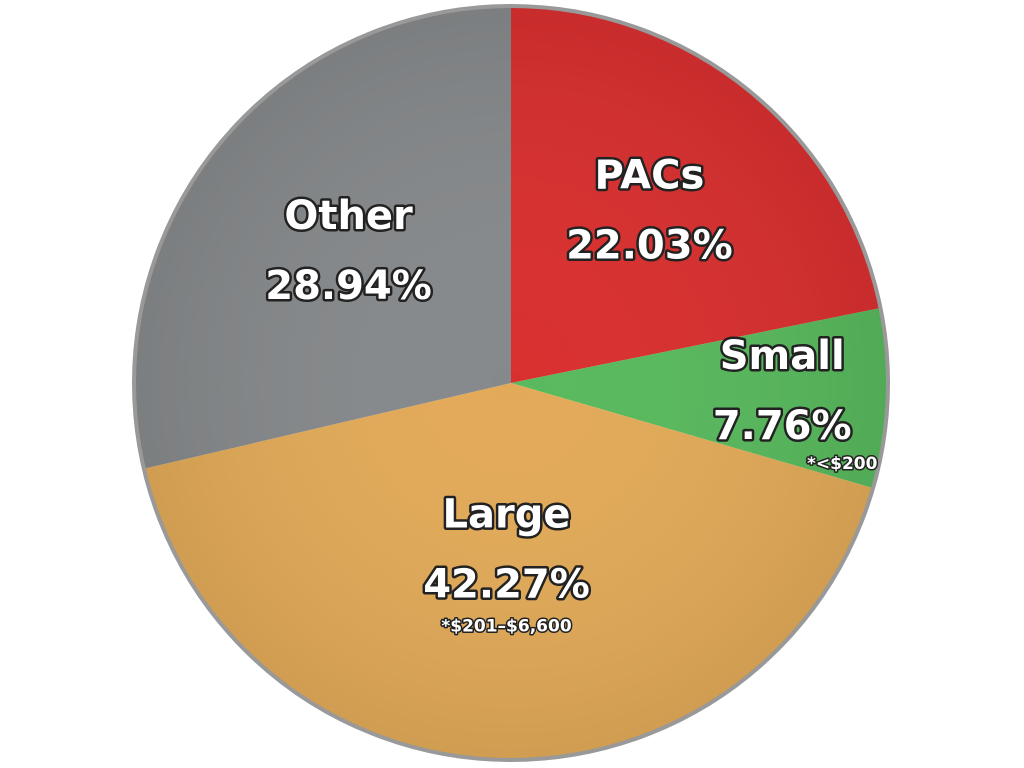 The width and height of the screenshot is (1024, 768). I want to click on slice-name: Small, so click(782, 356).